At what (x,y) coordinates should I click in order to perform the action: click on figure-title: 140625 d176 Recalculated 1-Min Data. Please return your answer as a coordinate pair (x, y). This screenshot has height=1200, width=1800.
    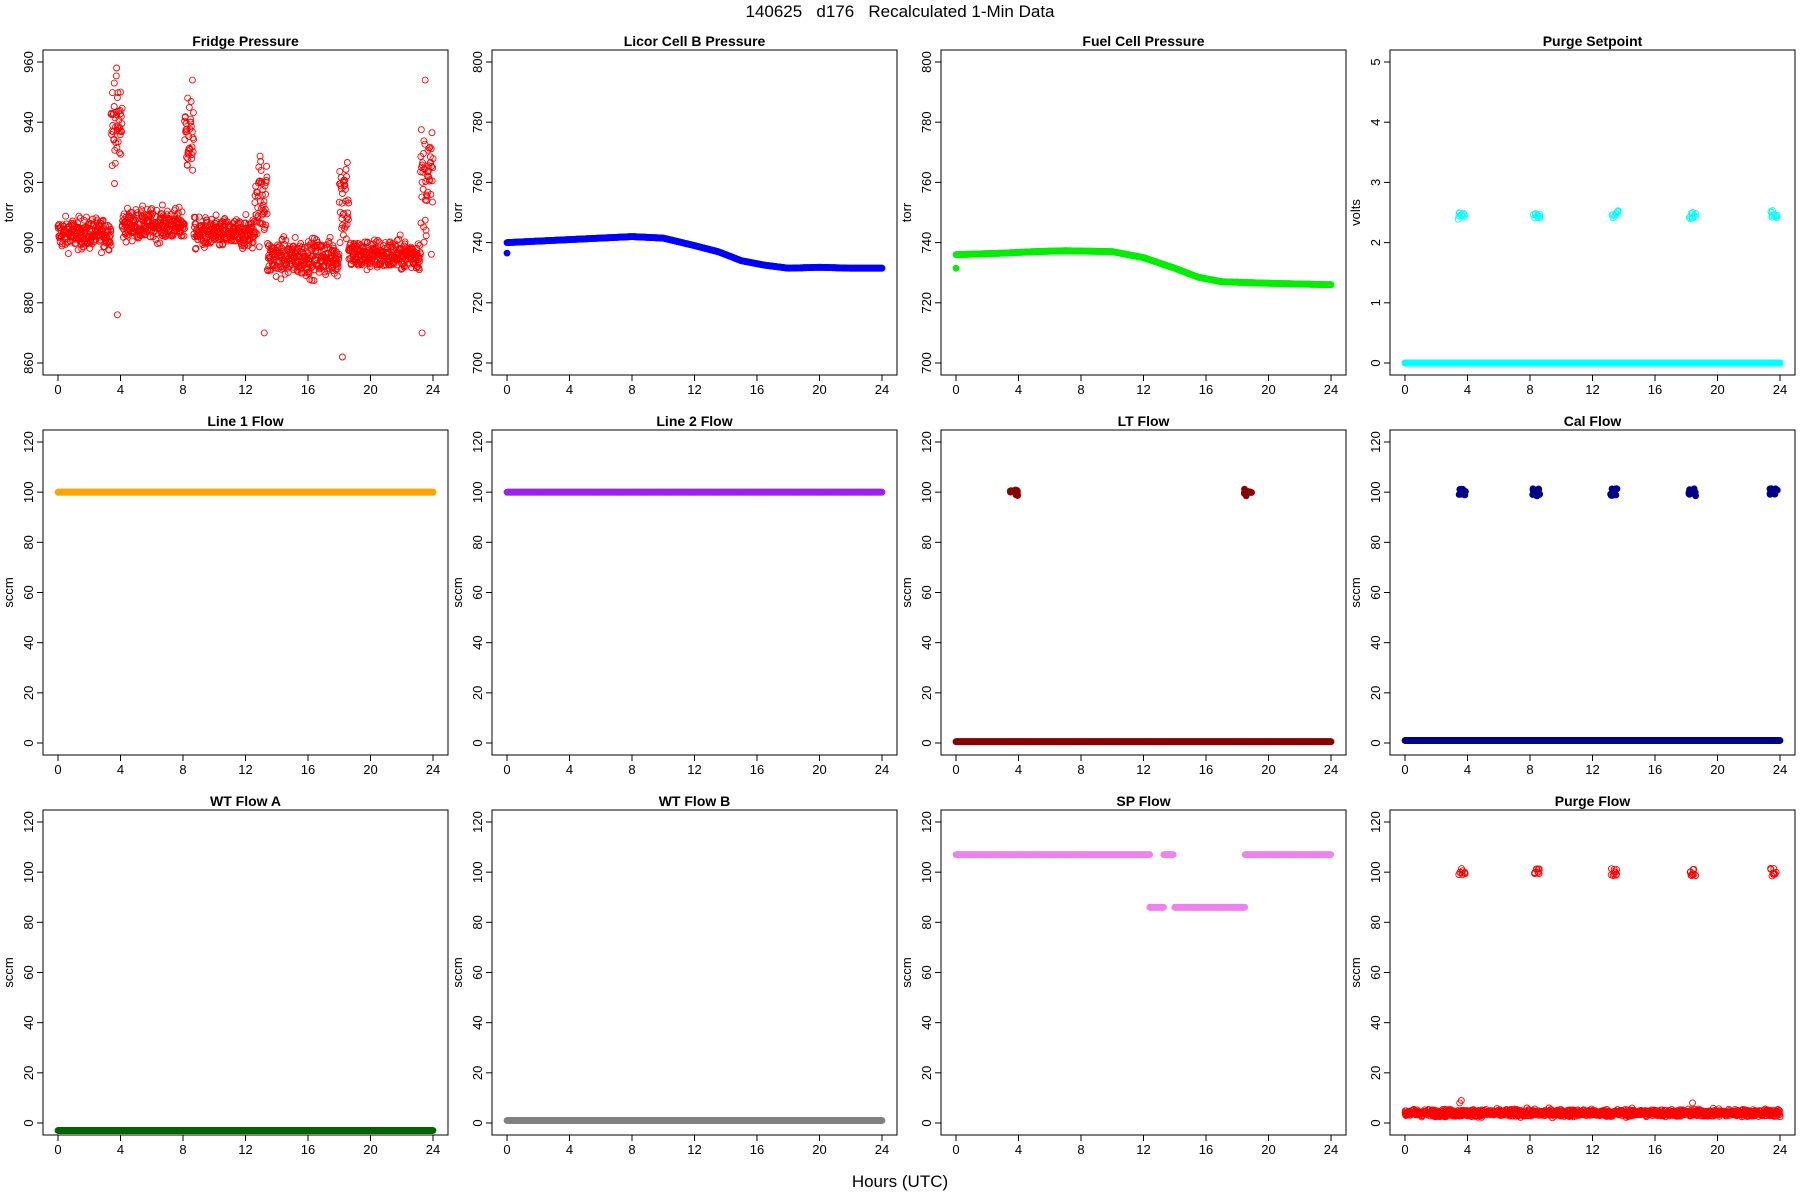
    Looking at the image, I should click on (900, 11).